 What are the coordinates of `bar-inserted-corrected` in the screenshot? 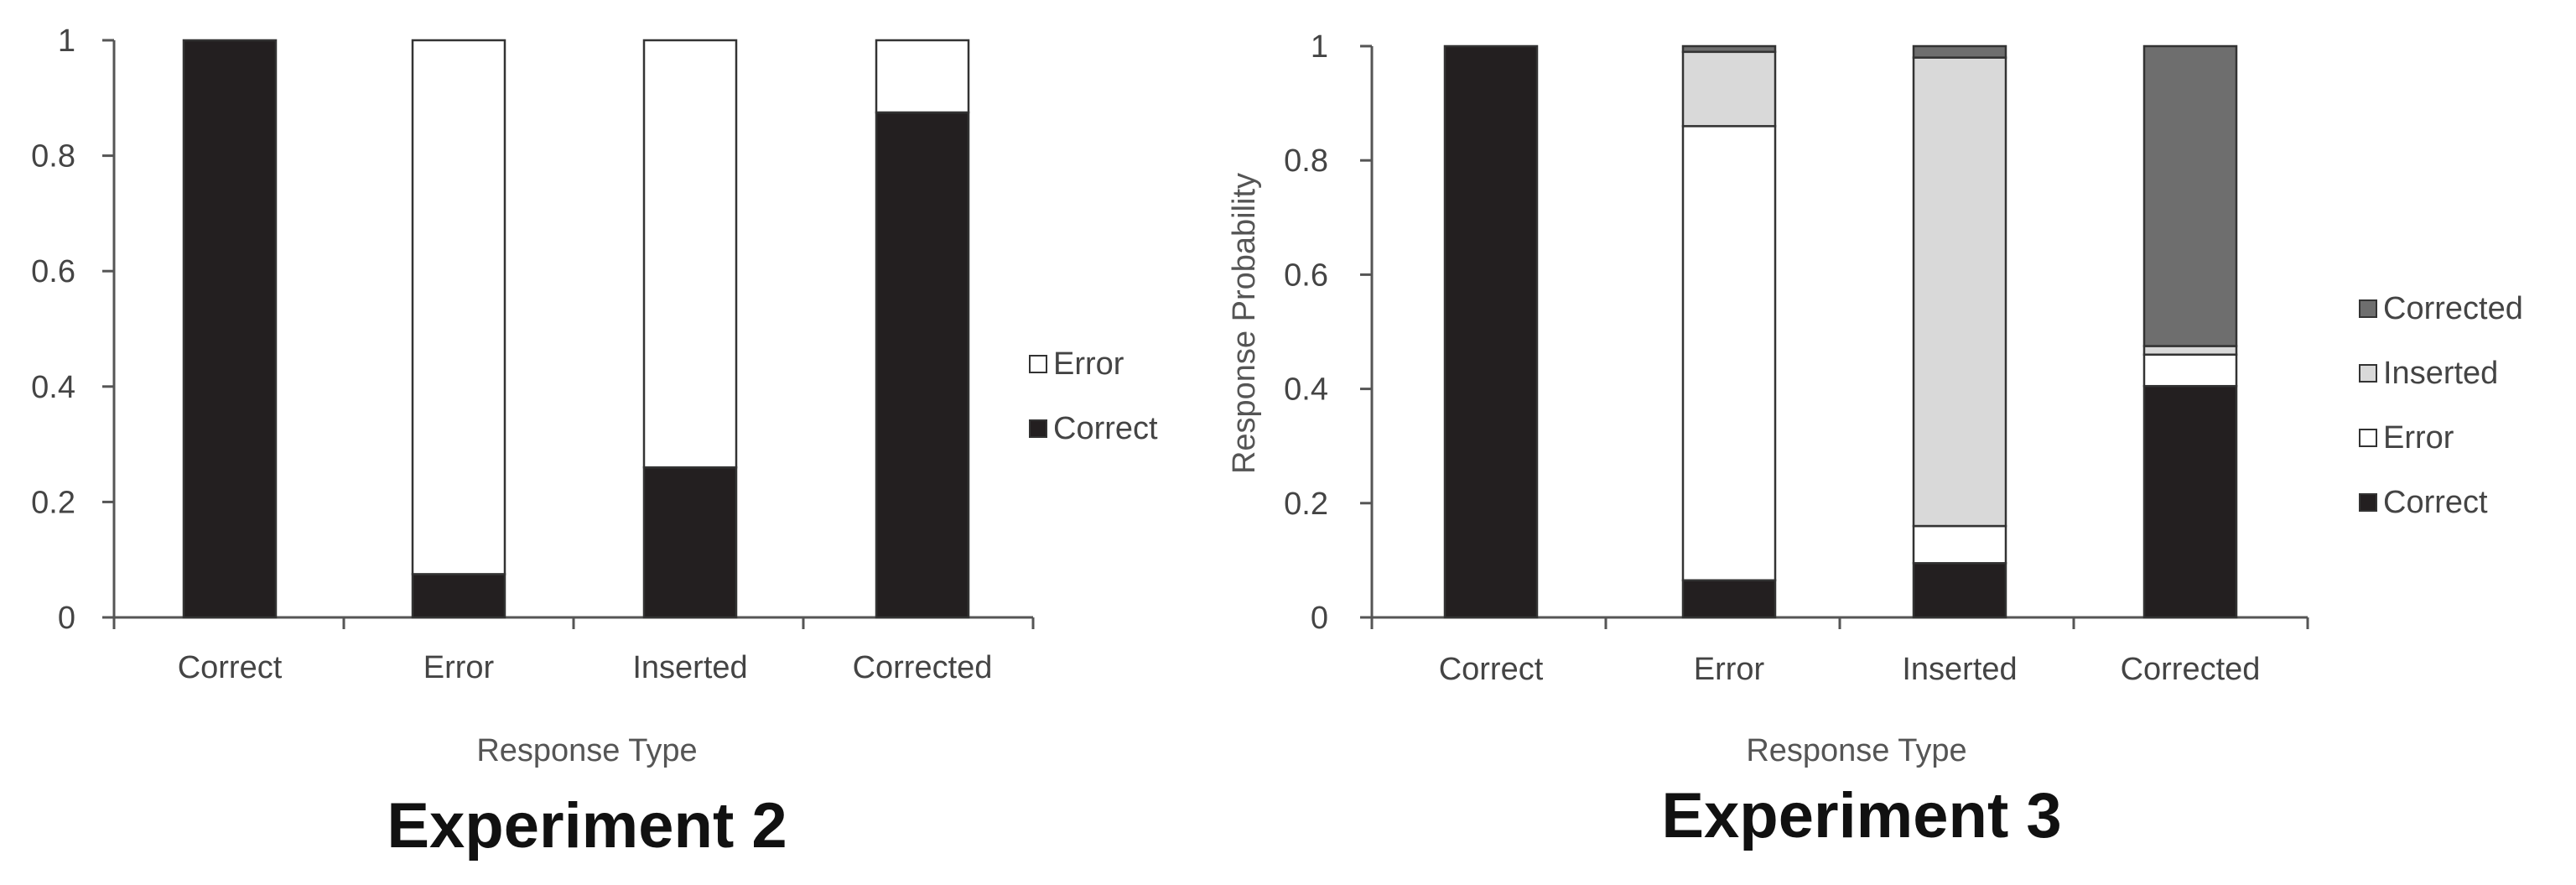 It's located at (1959, 51).